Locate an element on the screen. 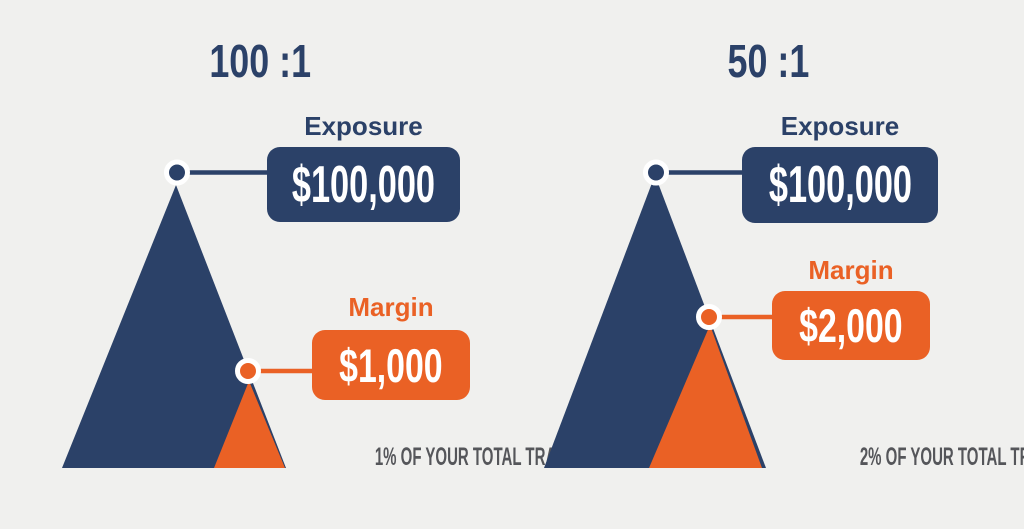  panel-100-to-1-graphic is located at coordinates (189, 313).